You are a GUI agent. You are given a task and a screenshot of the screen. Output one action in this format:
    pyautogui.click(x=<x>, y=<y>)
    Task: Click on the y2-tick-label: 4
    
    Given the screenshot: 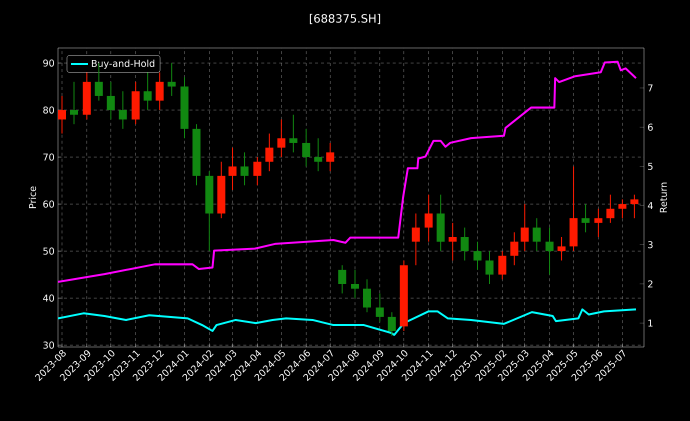 What is the action you would take?
    pyautogui.click(x=650, y=205)
    